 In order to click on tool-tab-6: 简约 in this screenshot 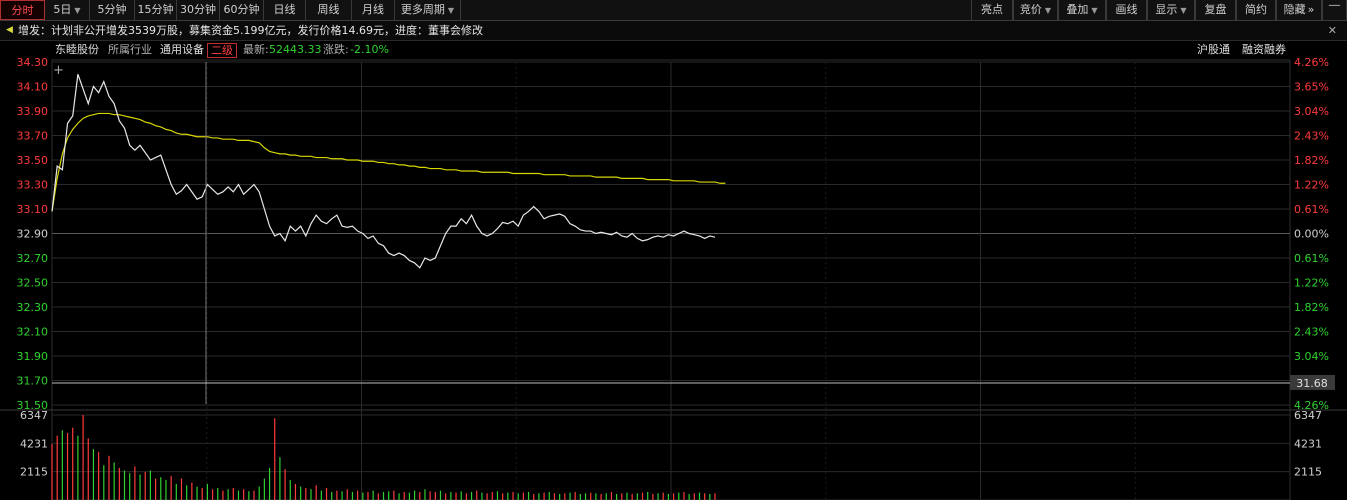, I will do `click(1256, 10)`.